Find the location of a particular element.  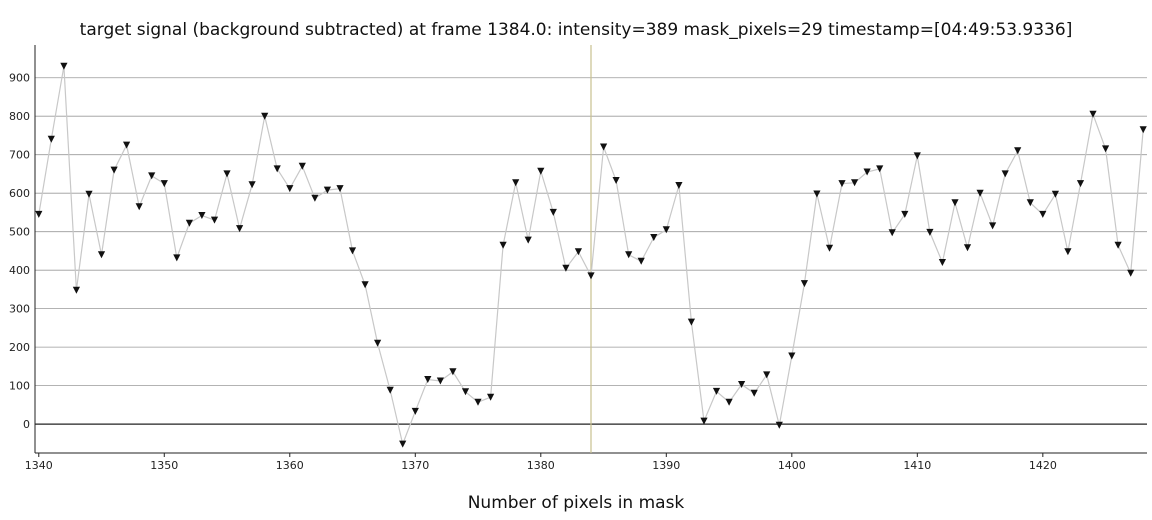

y-tick-label: 800 is located at coordinates (19, 116).